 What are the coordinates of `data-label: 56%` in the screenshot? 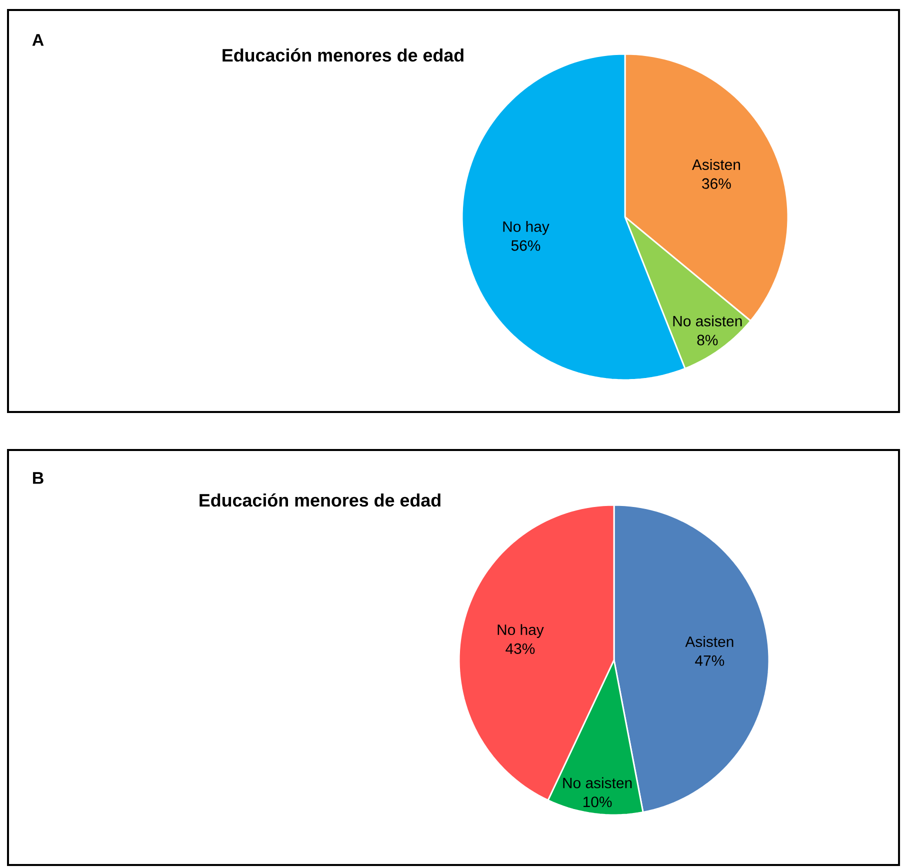 It's located at (525, 245).